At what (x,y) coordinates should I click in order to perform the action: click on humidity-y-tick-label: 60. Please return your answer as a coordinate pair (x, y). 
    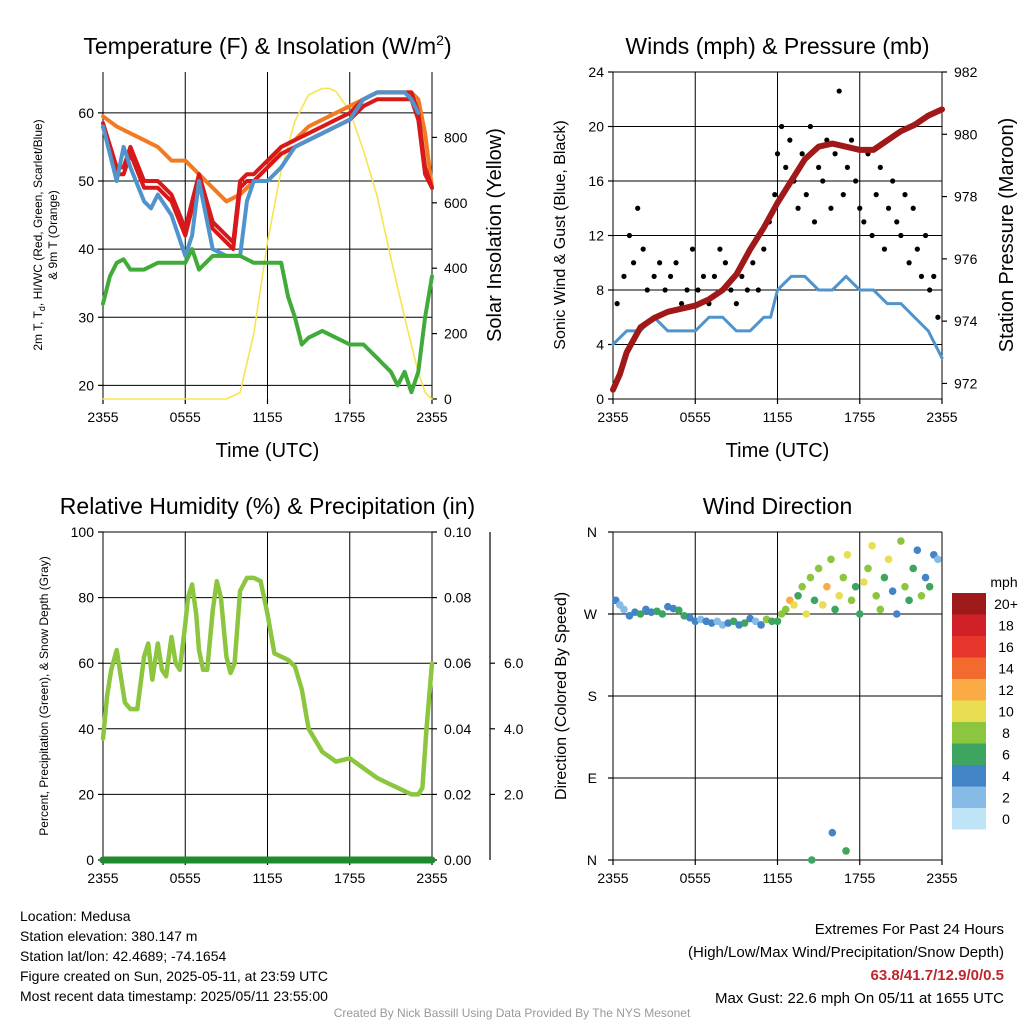
    Looking at the image, I should click on (86, 663).